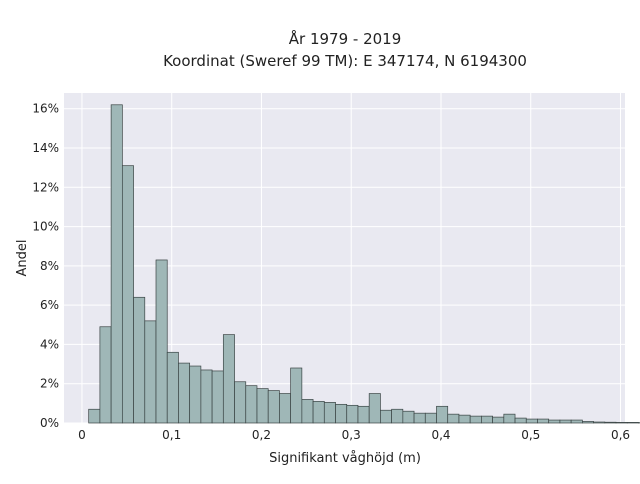 The width and height of the screenshot is (640, 484). Describe the element at coordinates (45, 148) in the screenshot. I see `y-tick-label: 14%` at that location.